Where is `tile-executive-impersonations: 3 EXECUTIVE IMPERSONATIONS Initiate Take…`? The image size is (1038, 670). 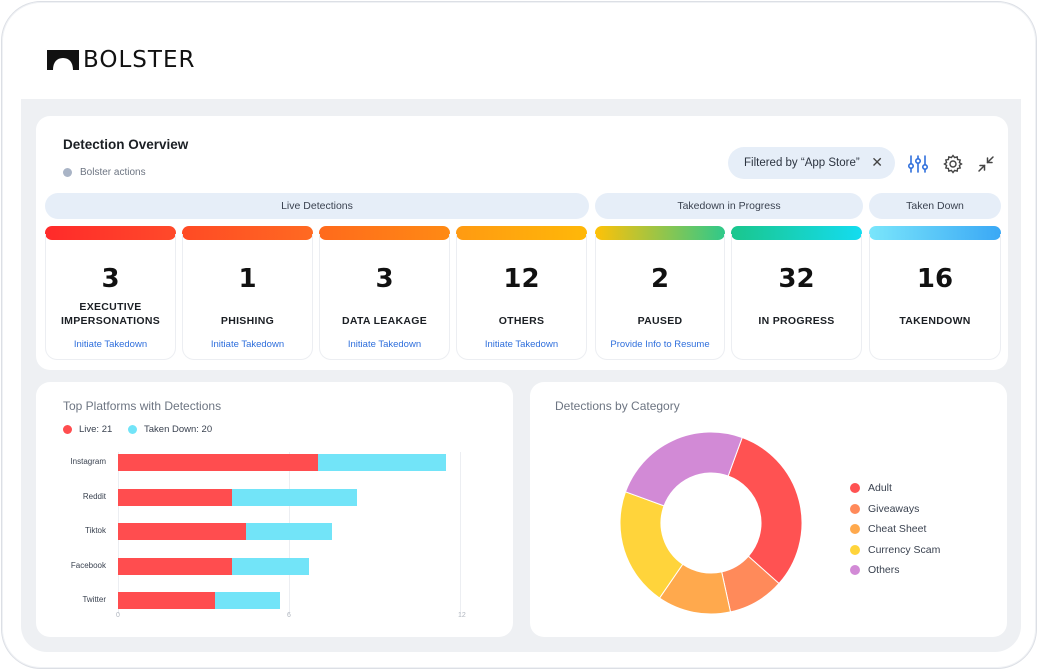 tile-executive-impersonations: 3 EXECUTIVE IMPERSONATIONS Initiate Take… is located at coordinates (110, 297).